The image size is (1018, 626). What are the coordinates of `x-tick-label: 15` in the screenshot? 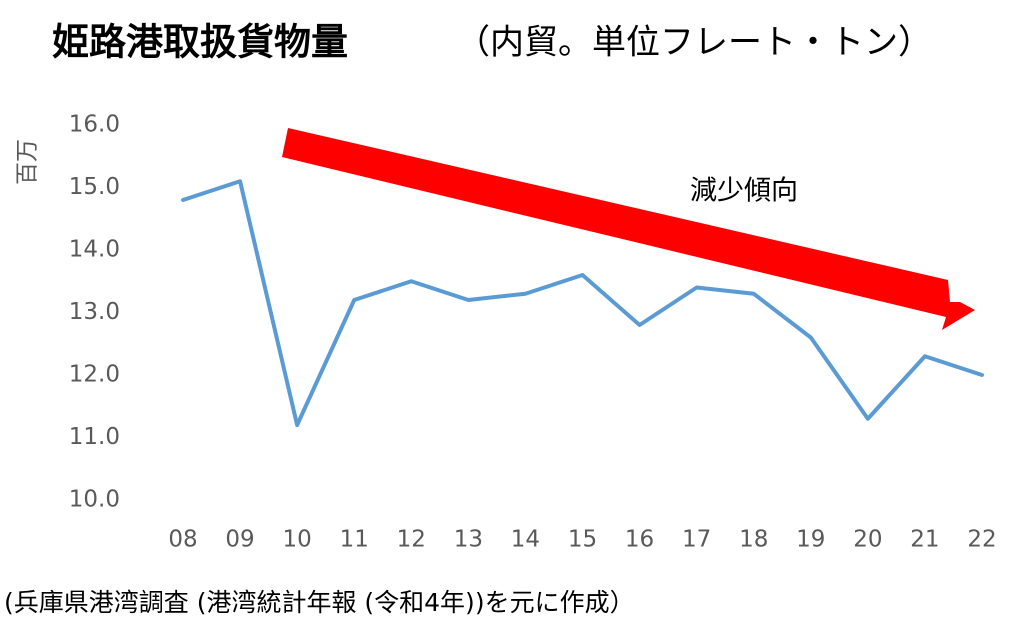 It's located at (582, 540).